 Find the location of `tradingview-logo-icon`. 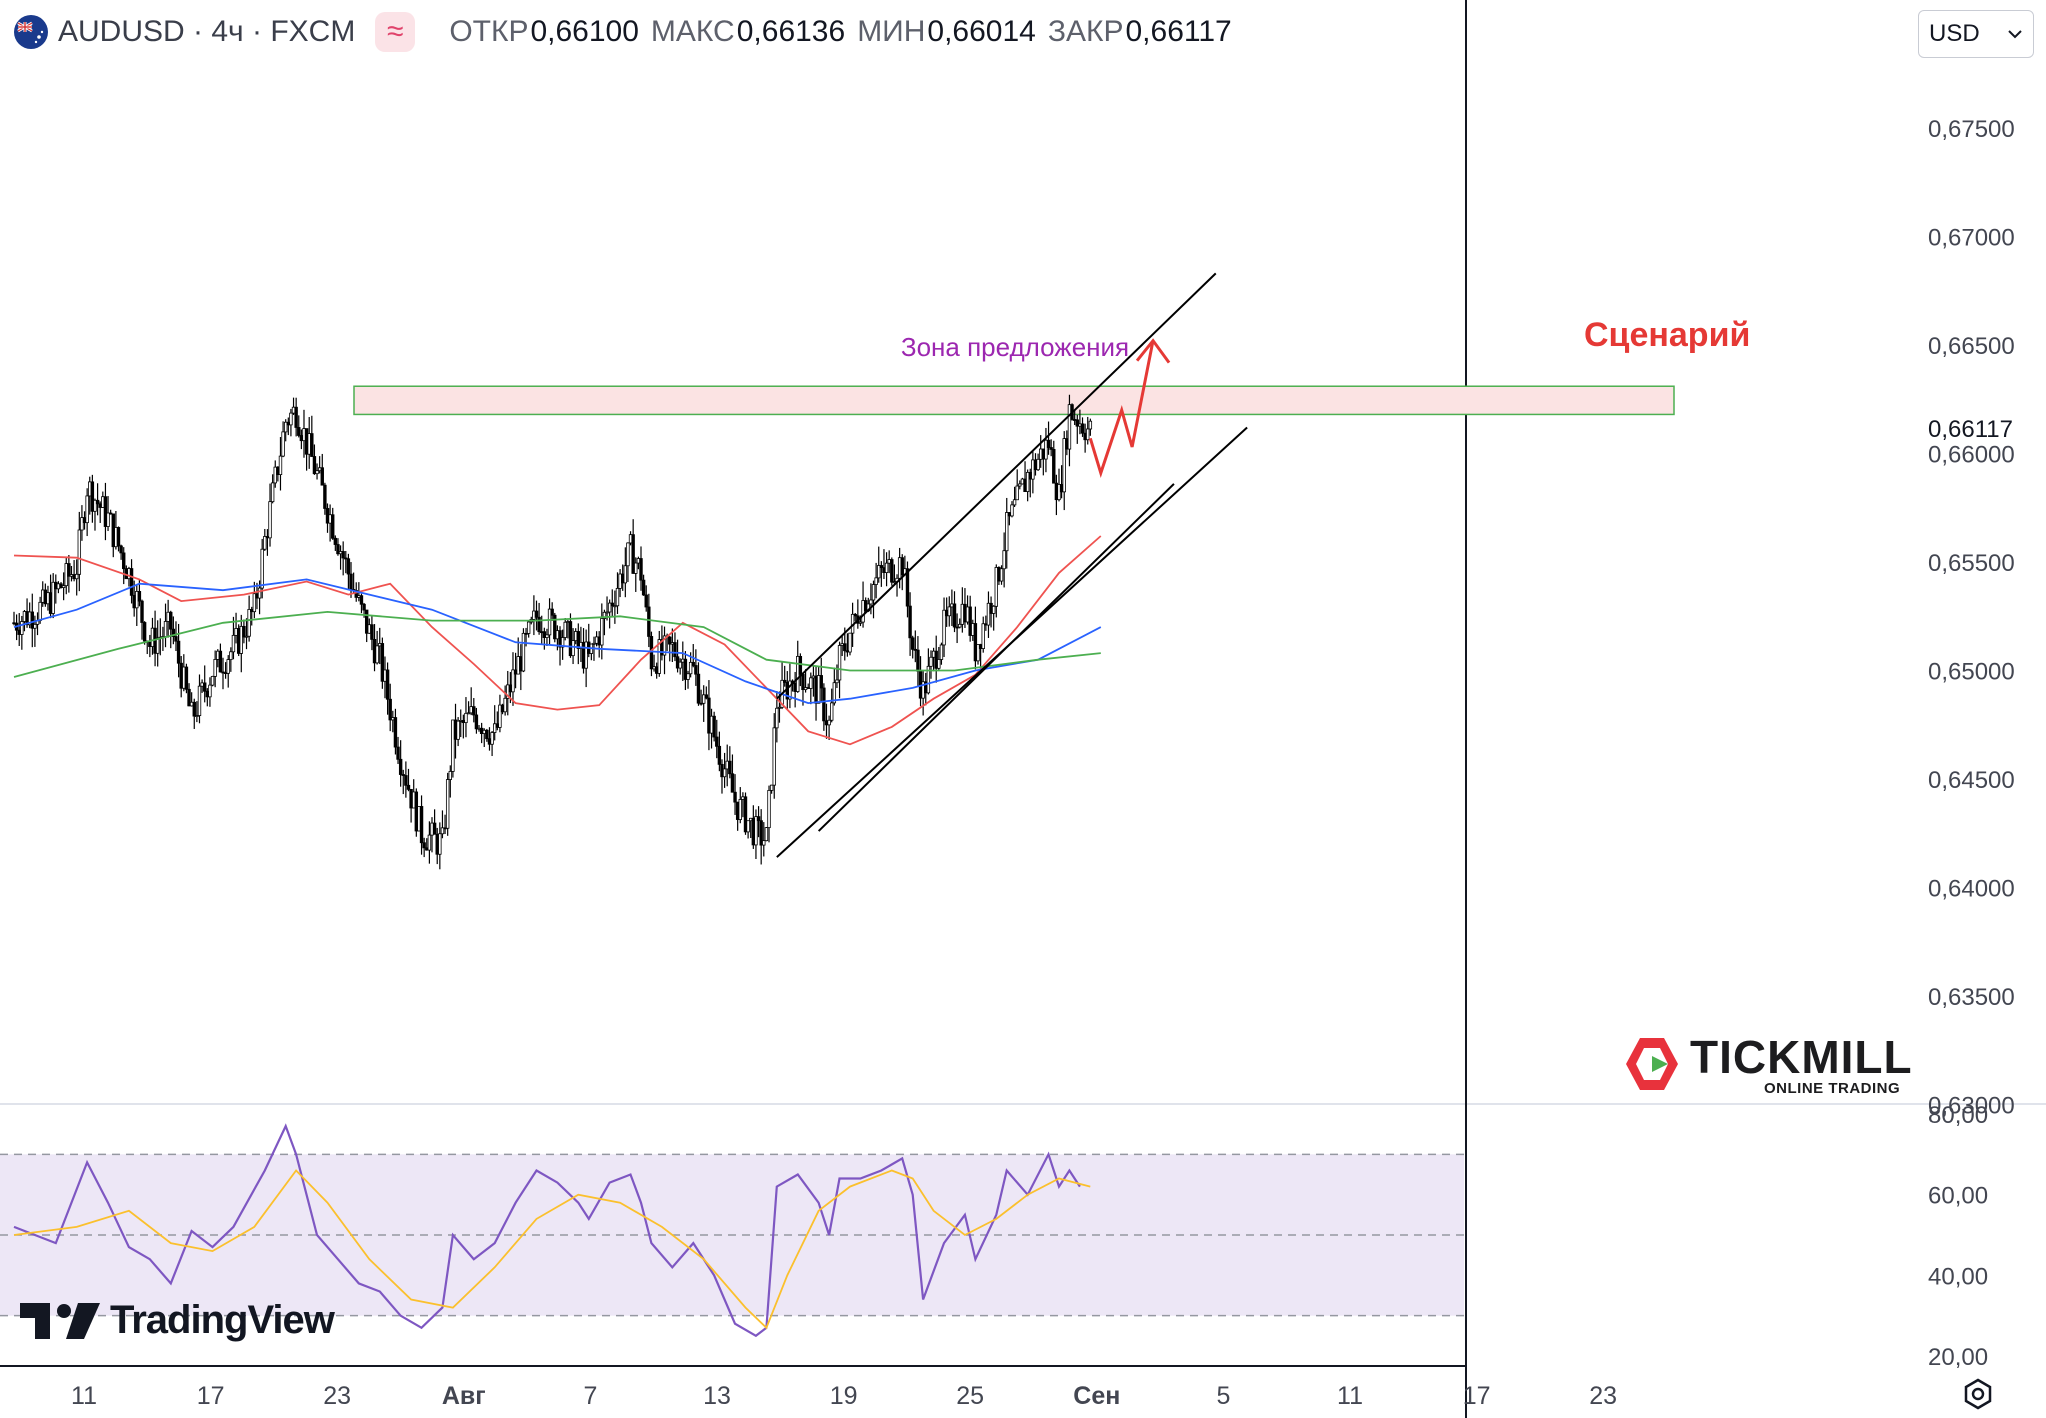

tradingview-logo-icon is located at coordinates (60, 1320).